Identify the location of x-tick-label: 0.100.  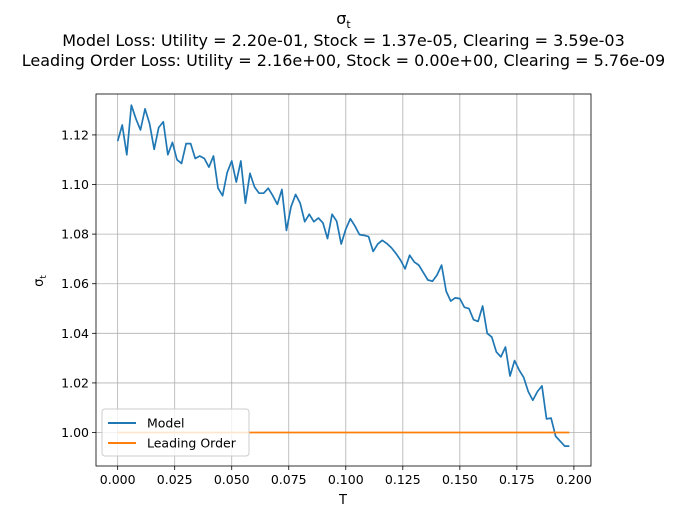
(346, 479).